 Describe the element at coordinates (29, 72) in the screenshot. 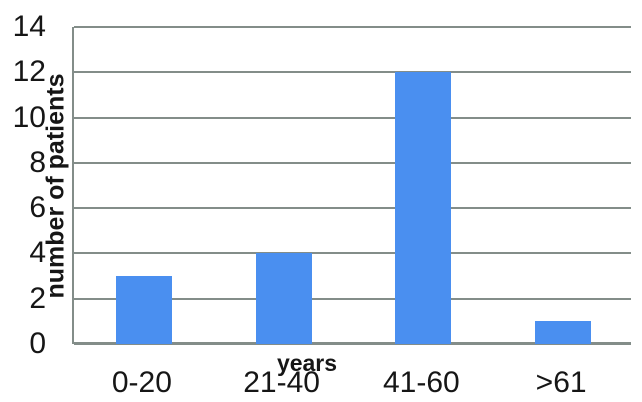

I see `y-tick-label: 12` at that location.